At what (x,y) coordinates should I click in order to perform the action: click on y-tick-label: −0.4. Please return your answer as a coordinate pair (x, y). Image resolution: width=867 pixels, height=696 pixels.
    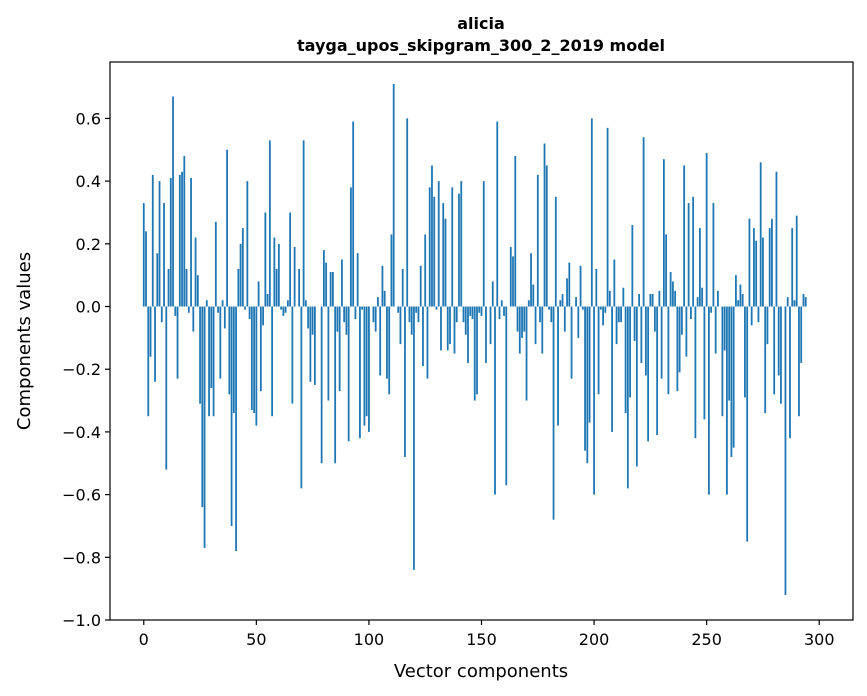
    Looking at the image, I should click on (81, 432).